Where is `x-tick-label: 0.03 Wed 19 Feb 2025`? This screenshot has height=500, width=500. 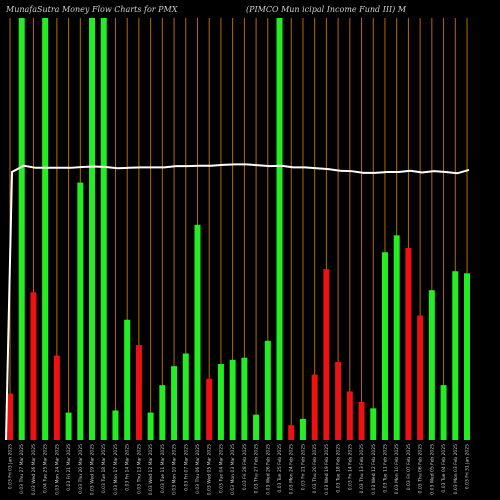
x-tick-label: 0.03 Wed 19 Feb 2025 is located at coordinates (327, 469).